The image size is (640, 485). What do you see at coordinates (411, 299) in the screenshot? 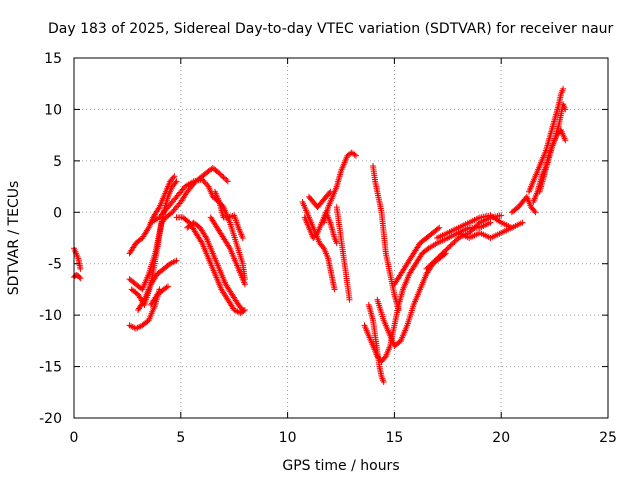
I see `series-trace-v` at bounding box center [411, 299].